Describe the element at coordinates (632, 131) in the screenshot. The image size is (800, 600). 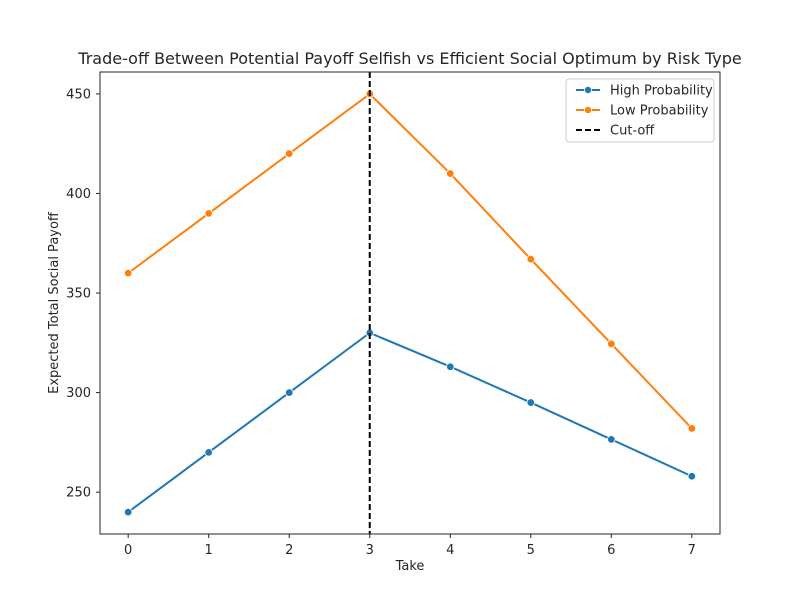
I see `legend-label-cut-off: Cut-off` at that location.